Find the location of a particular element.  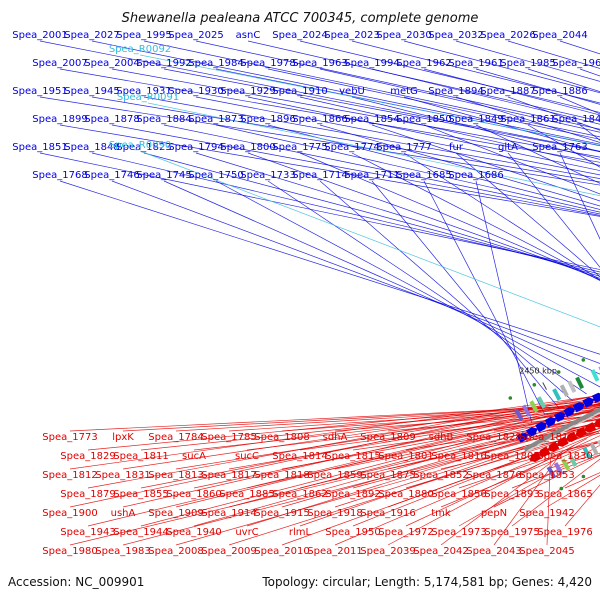

reverse-gene-label: Spea_2039 is located at coordinates (387, 551).